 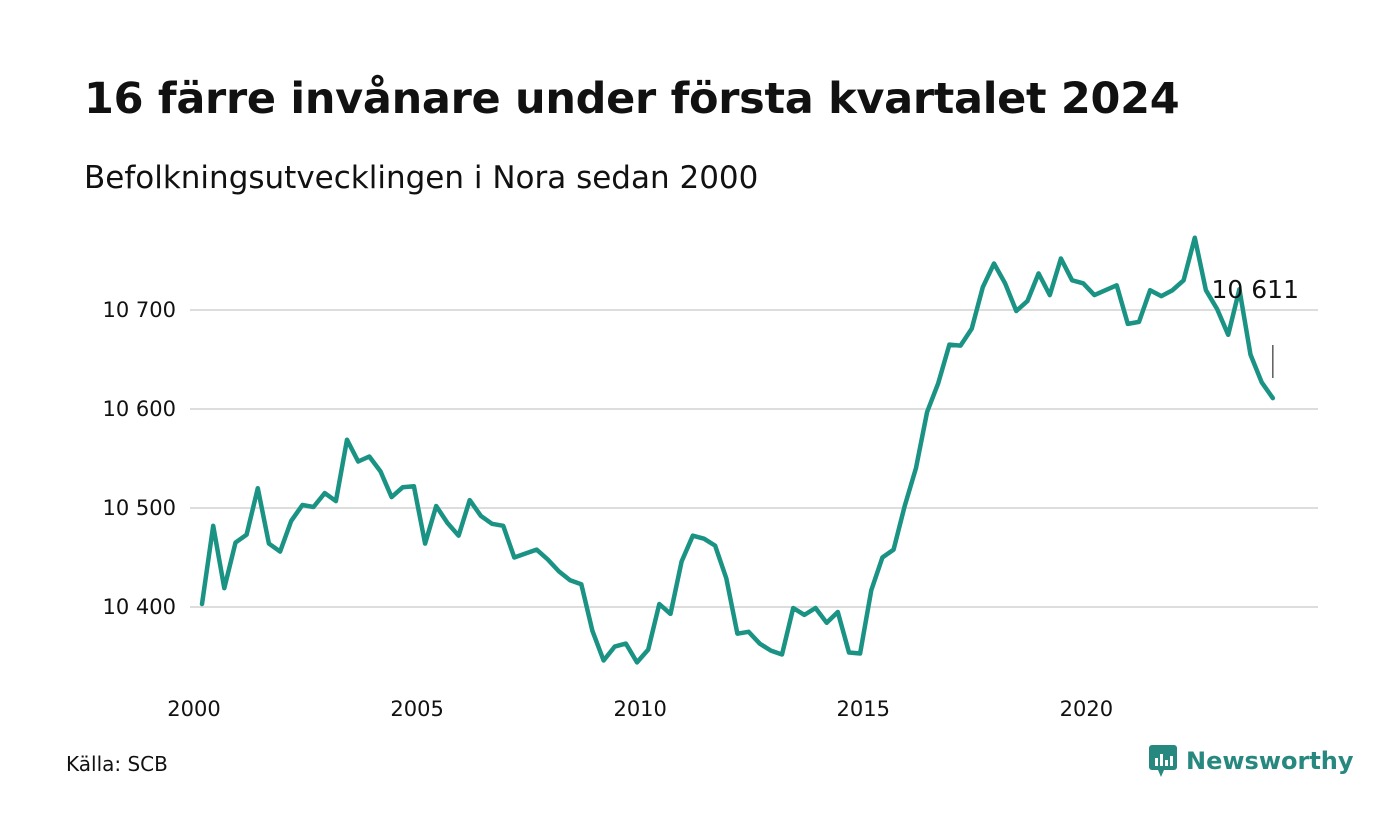 I want to click on x-tick-label: 2010, so click(x=639, y=709).